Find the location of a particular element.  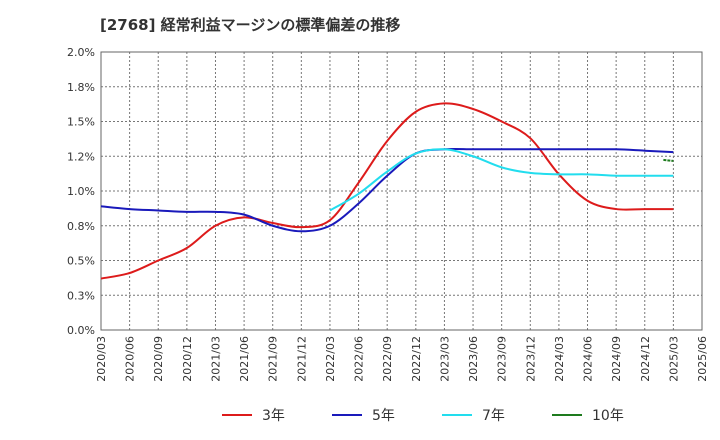

x-tick-label: 2025/06 is located at coordinates (702, 359).